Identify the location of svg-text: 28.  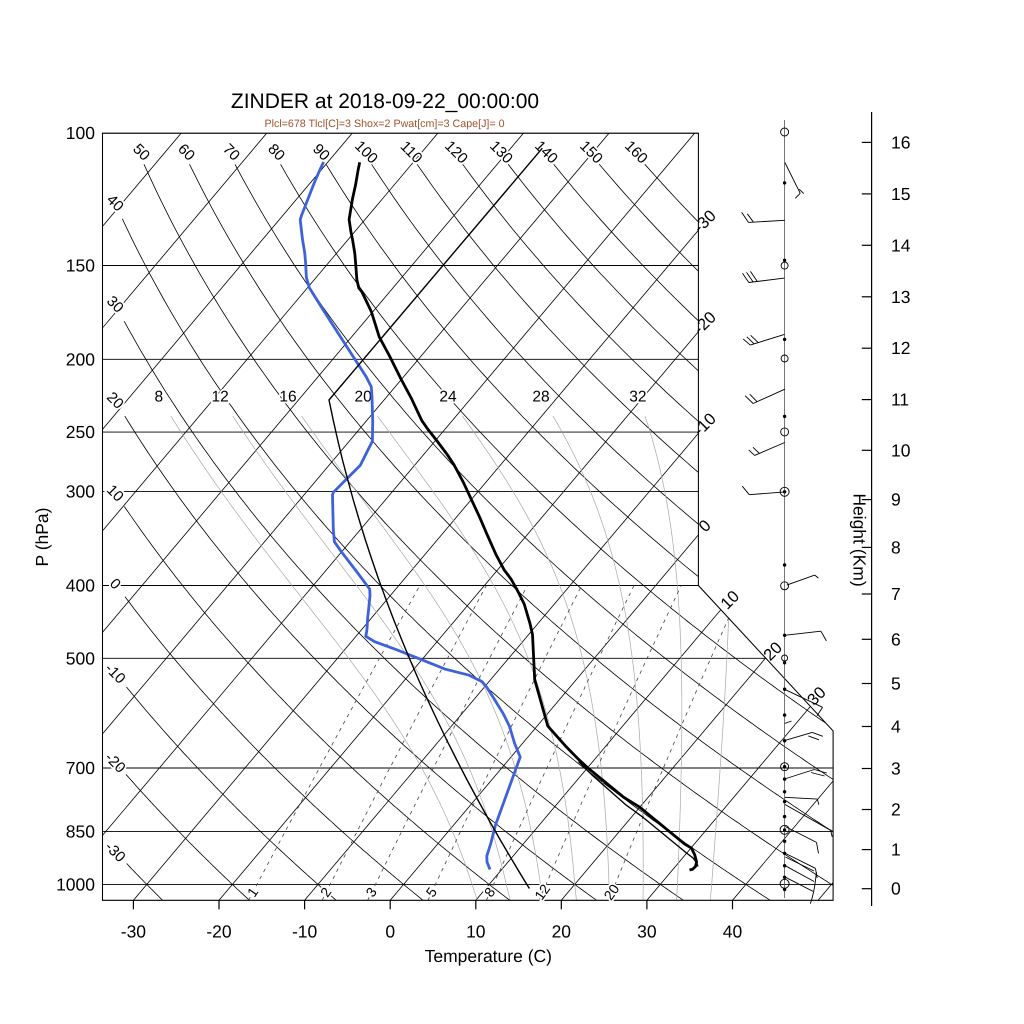
(540, 396).